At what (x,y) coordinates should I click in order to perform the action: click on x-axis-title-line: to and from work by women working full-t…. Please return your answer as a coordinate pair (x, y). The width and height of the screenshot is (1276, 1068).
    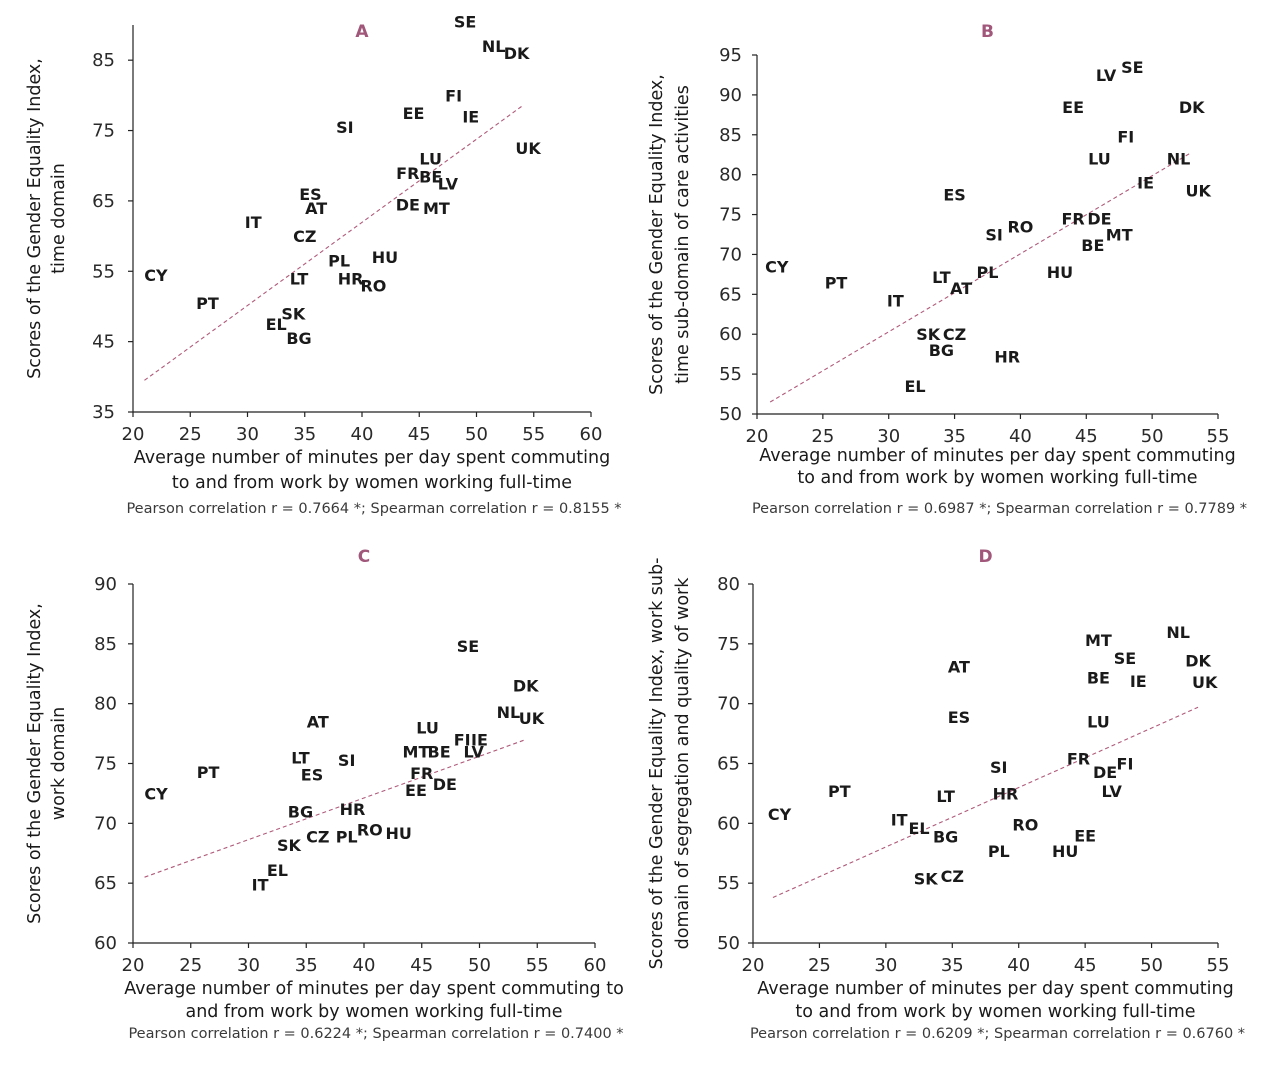
    Looking at the image, I should click on (372, 483).